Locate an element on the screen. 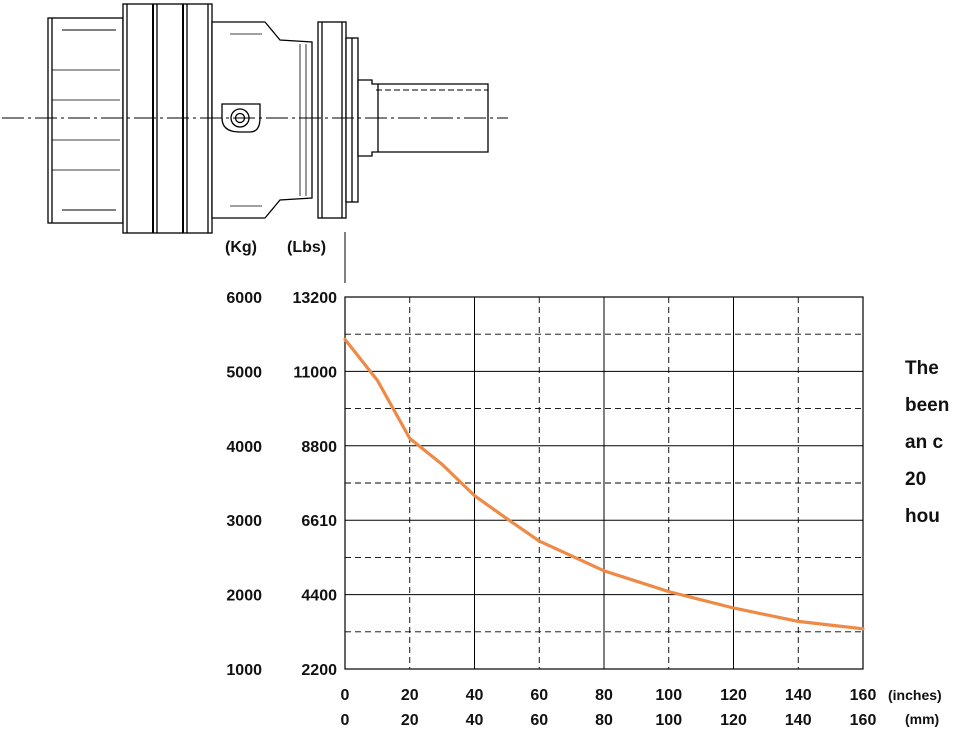 This screenshot has height=732, width=961. x-tick-label-mm: 100 is located at coordinates (668, 720).